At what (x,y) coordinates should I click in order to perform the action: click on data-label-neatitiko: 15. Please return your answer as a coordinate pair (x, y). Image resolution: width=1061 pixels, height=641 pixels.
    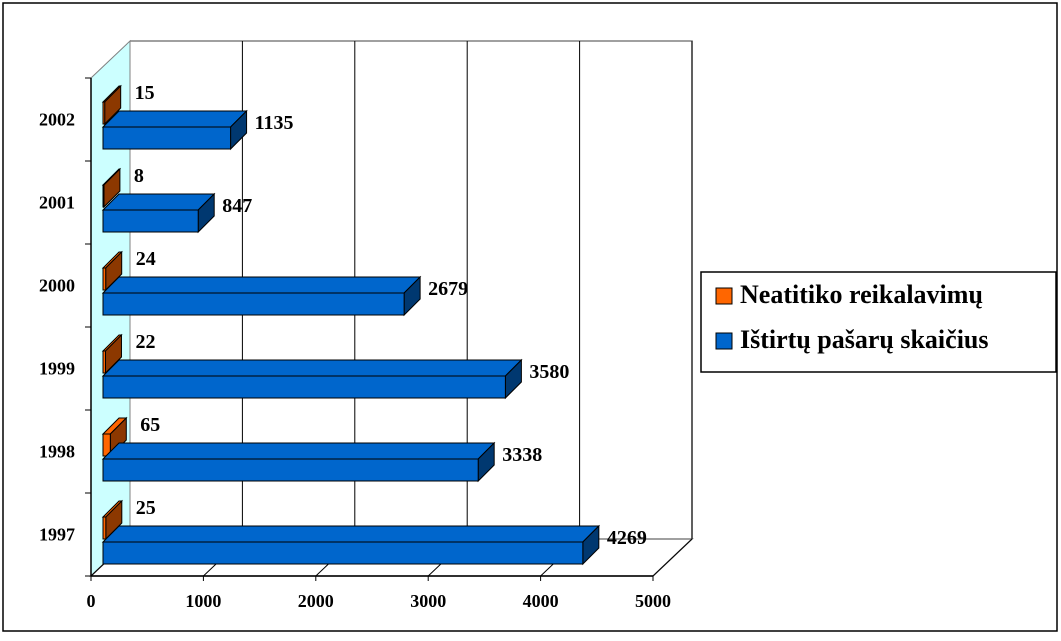
    Looking at the image, I should click on (145, 93).